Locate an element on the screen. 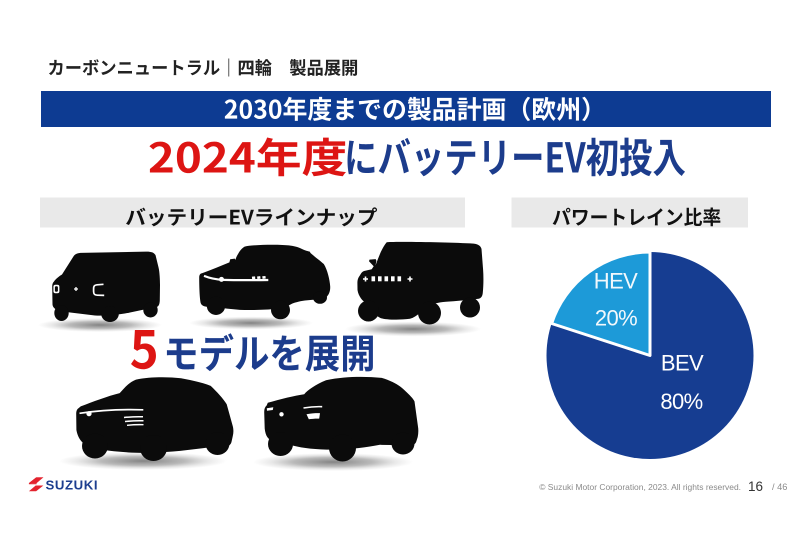  svg-text: 20% is located at coordinates (616, 318).